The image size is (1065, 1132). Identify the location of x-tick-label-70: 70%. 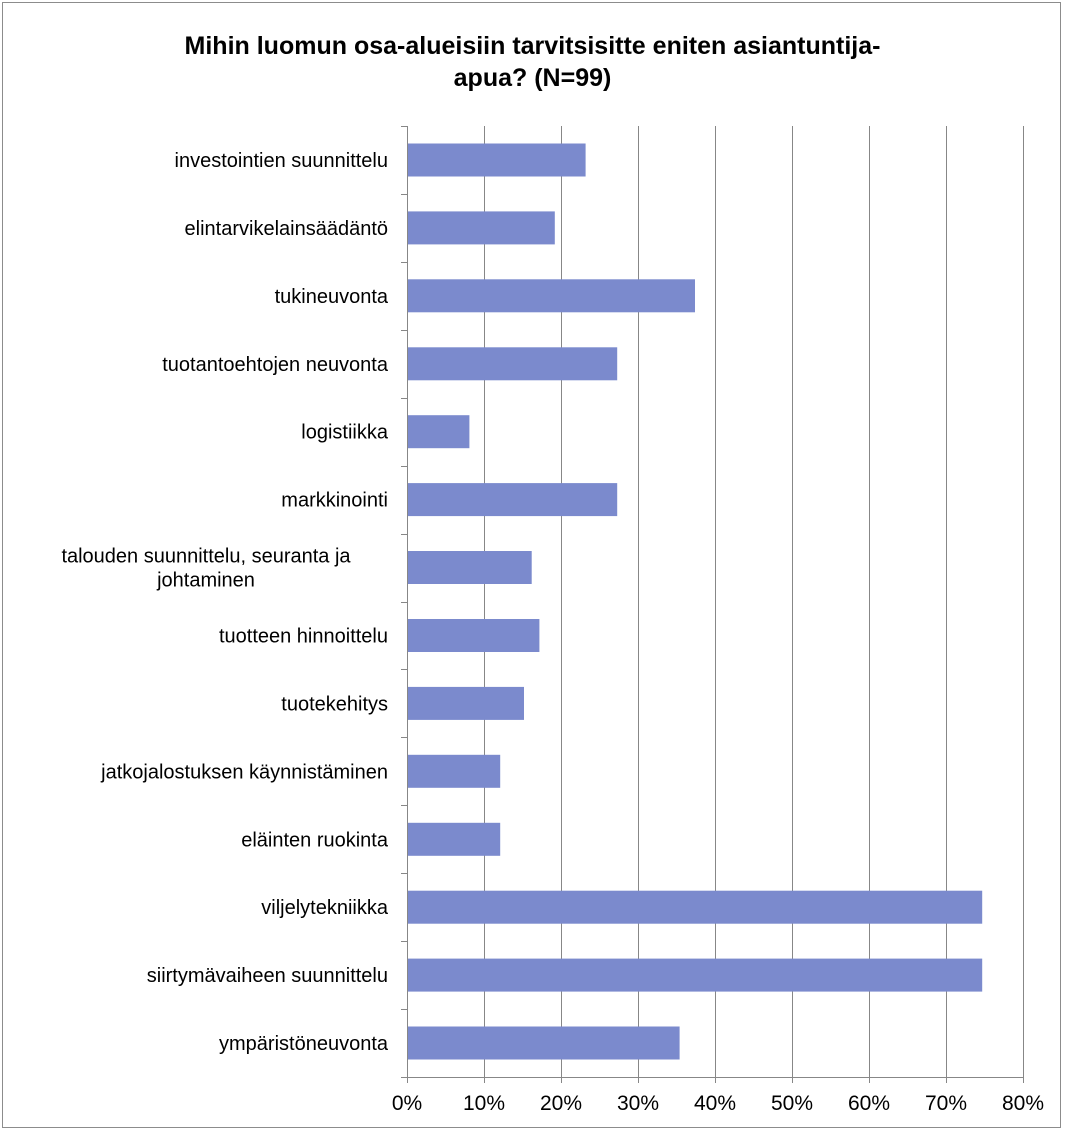
(946, 1103).